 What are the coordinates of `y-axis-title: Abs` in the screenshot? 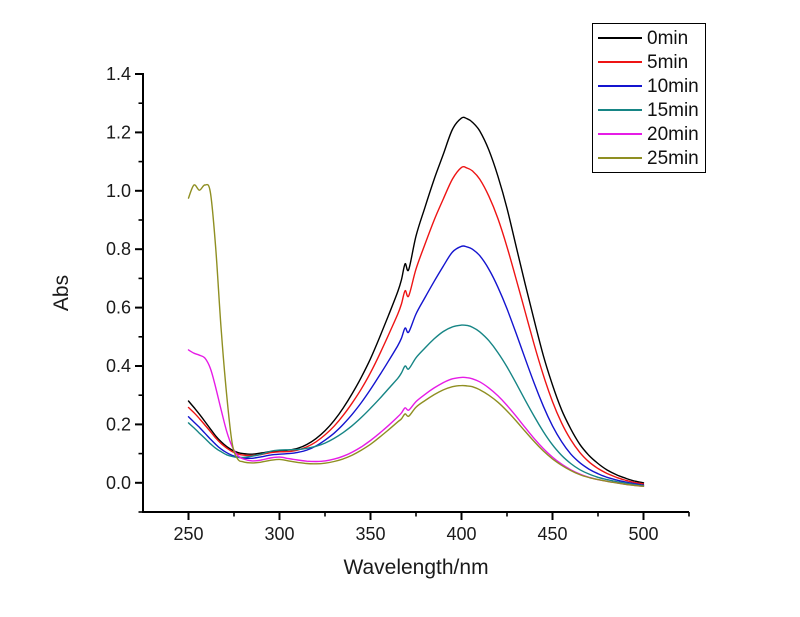 It's located at (61, 293).